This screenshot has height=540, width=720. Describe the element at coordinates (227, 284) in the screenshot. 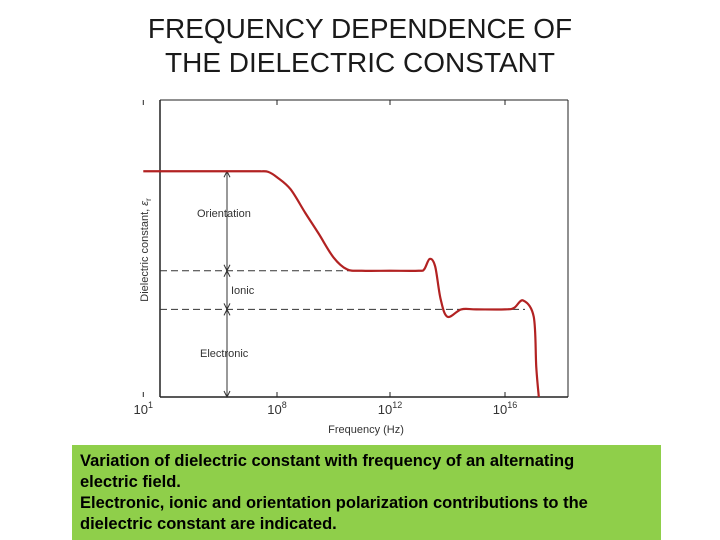

I see `contribution-bracket` at that location.